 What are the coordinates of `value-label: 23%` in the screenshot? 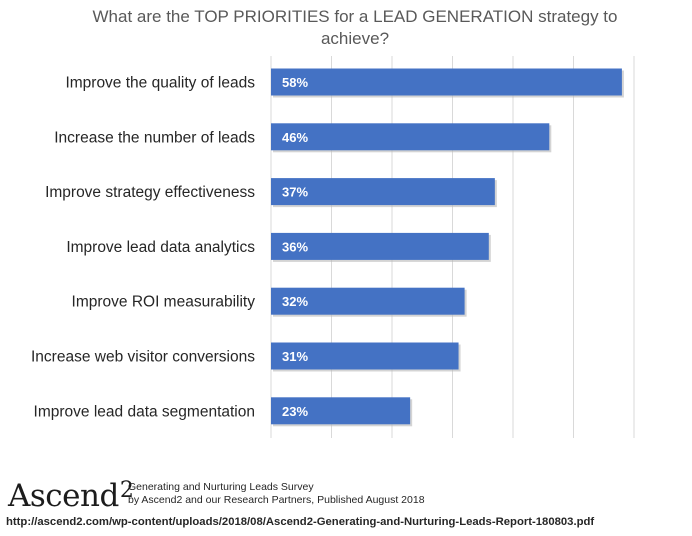 It's located at (295, 411).